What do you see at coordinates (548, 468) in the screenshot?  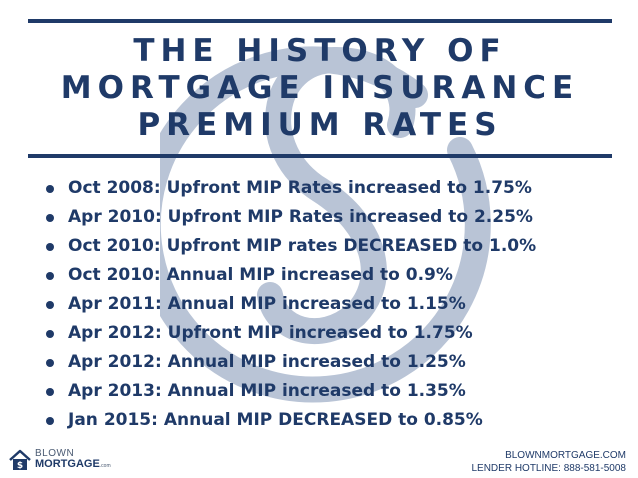 I see `footer-hotline: LENDER HOTLINE: 888-581-5008` at bounding box center [548, 468].